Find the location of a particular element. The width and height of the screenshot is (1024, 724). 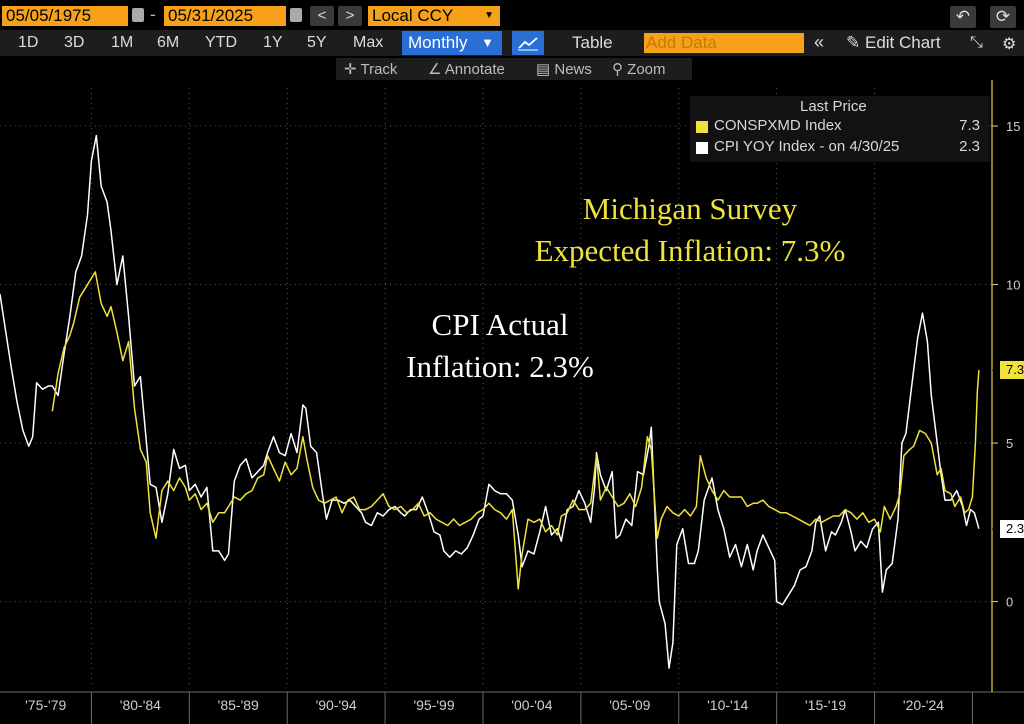

track-tool: ✛ Track is located at coordinates (370, 69).